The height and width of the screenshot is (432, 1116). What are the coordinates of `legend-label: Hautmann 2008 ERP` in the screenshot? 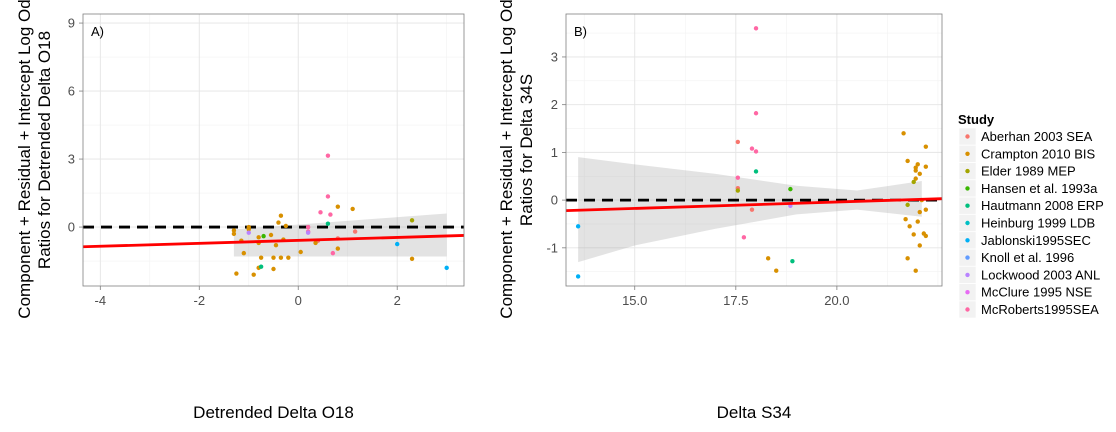 It's located at (1042, 205).